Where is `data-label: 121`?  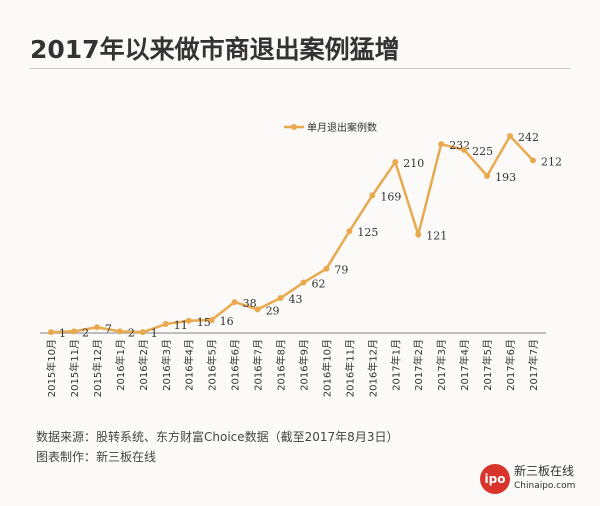 data-label: 121 is located at coordinates (436, 236).